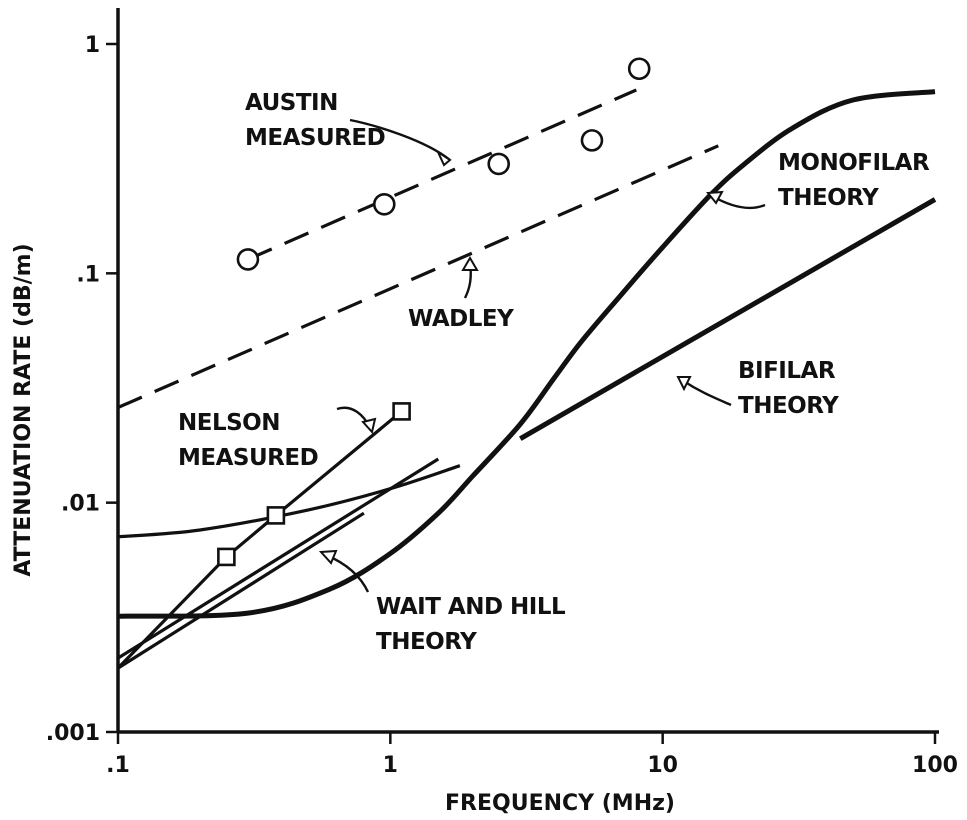 This screenshot has width=967, height=820. I want to click on bifilar-theory-arrowhead, so click(684, 384).